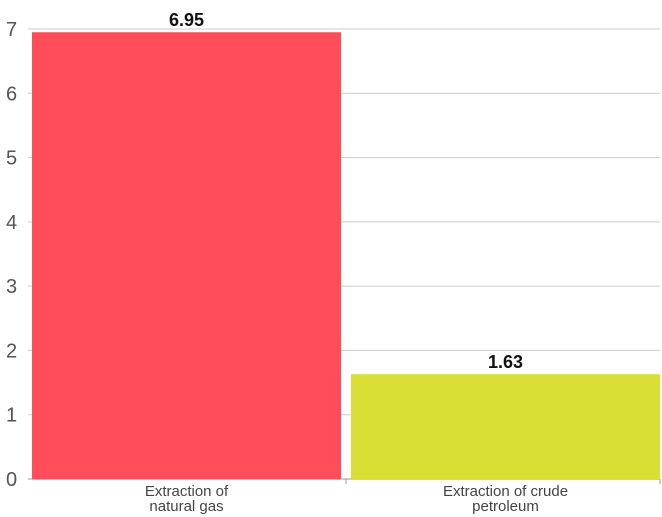 Image resolution: width=662 pixels, height=517 pixels. I want to click on y-tick-label: 2, so click(11, 351).